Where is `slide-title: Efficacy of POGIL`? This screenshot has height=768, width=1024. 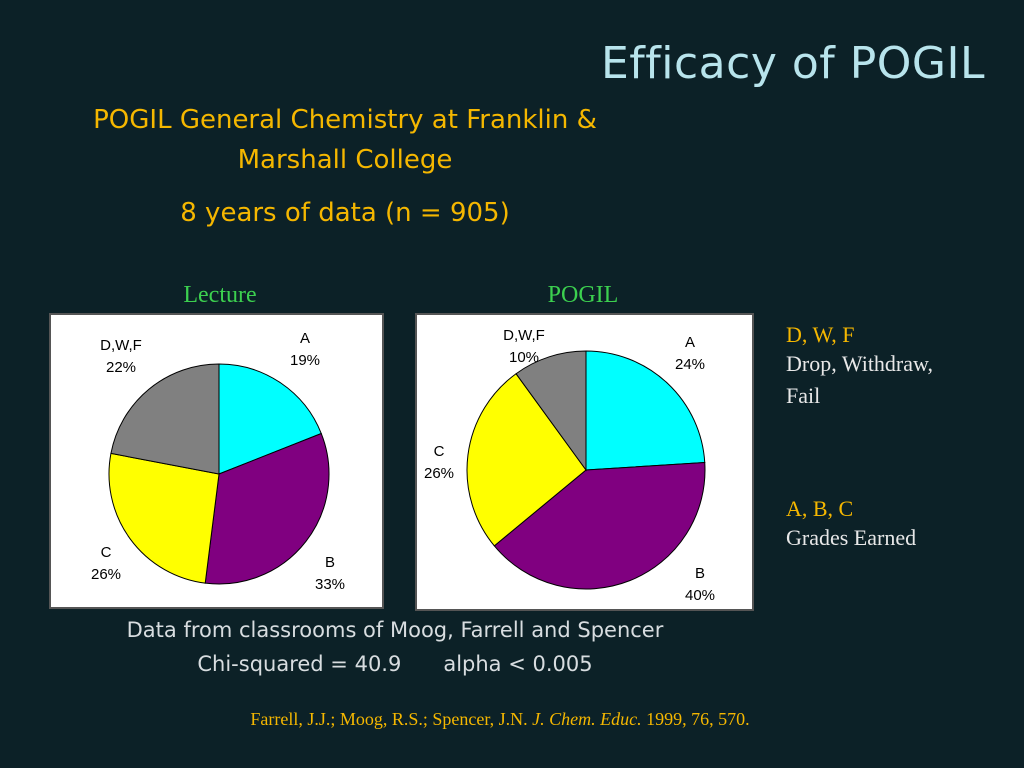
slide-title: Efficacy of POGIL is located at coordinates (792, 63).